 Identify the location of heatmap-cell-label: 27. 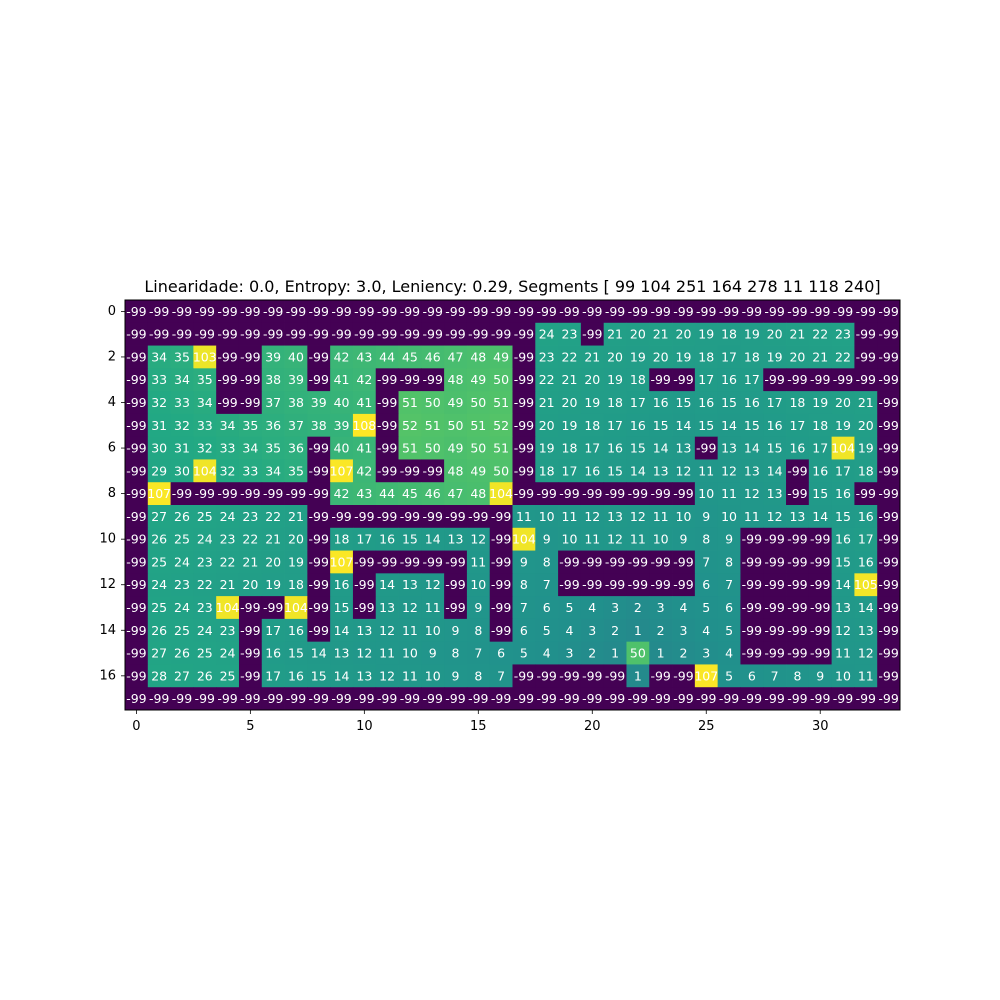
(182, 675).